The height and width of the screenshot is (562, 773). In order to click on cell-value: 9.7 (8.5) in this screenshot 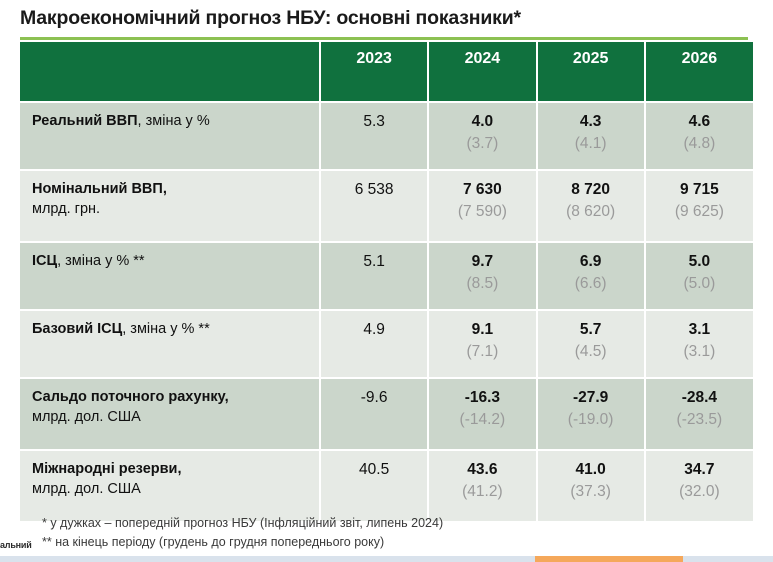, I will do `click(483, 276)`.